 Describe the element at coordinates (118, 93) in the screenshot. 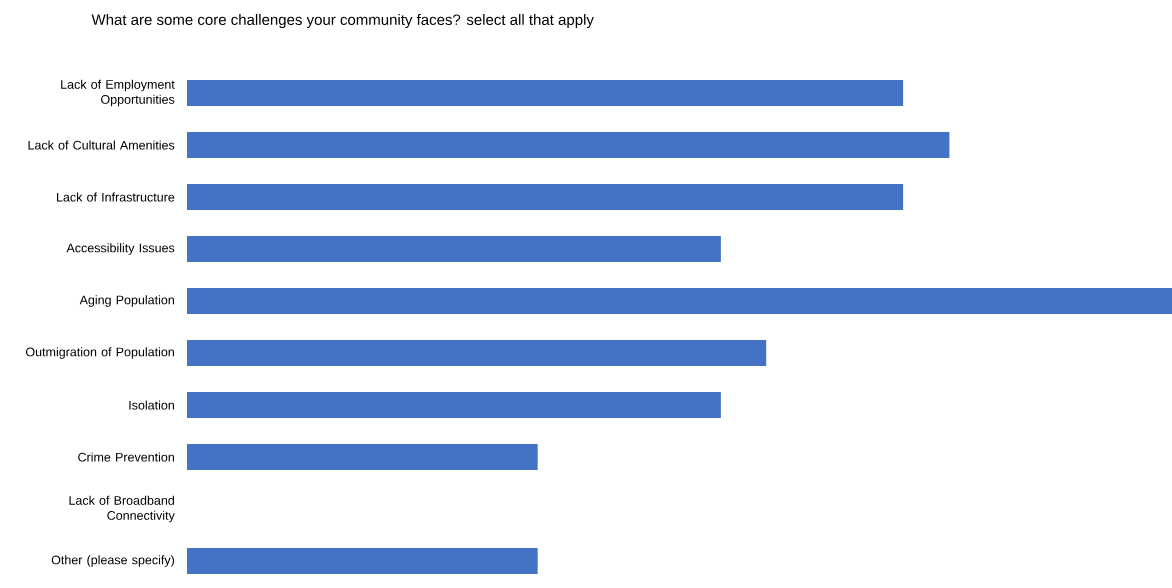

I see `y-tick-label: Lack of Employment Opportunities` at that location.